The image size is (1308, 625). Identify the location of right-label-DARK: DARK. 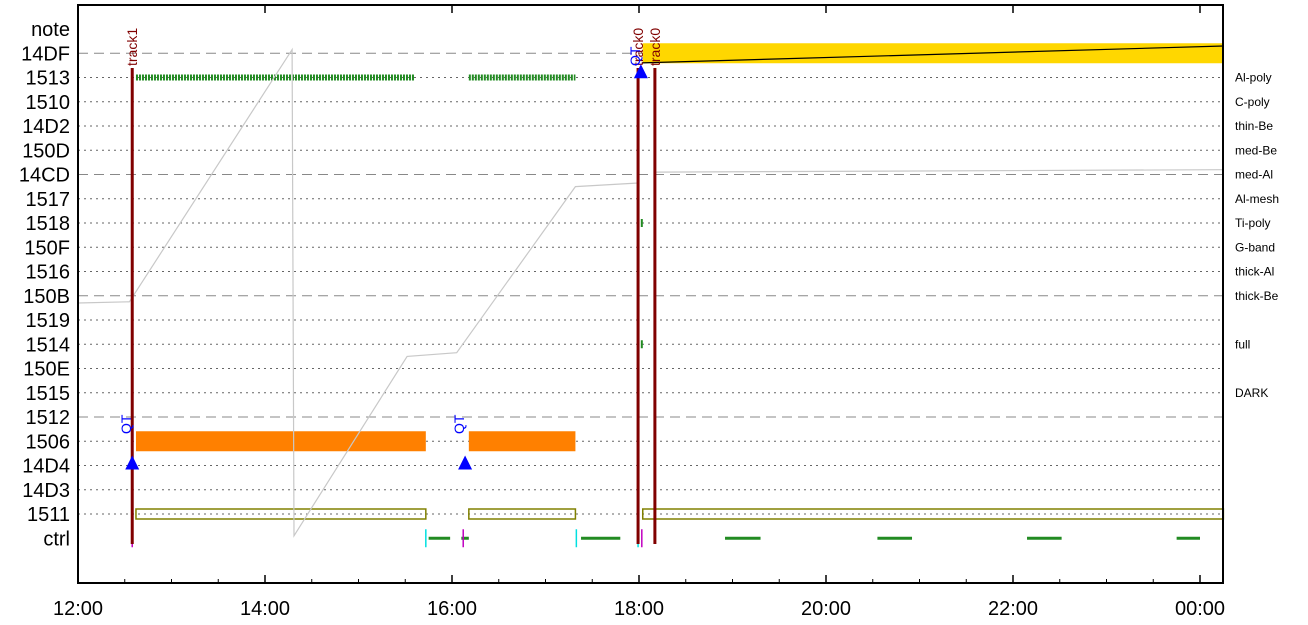
(1251, 393).